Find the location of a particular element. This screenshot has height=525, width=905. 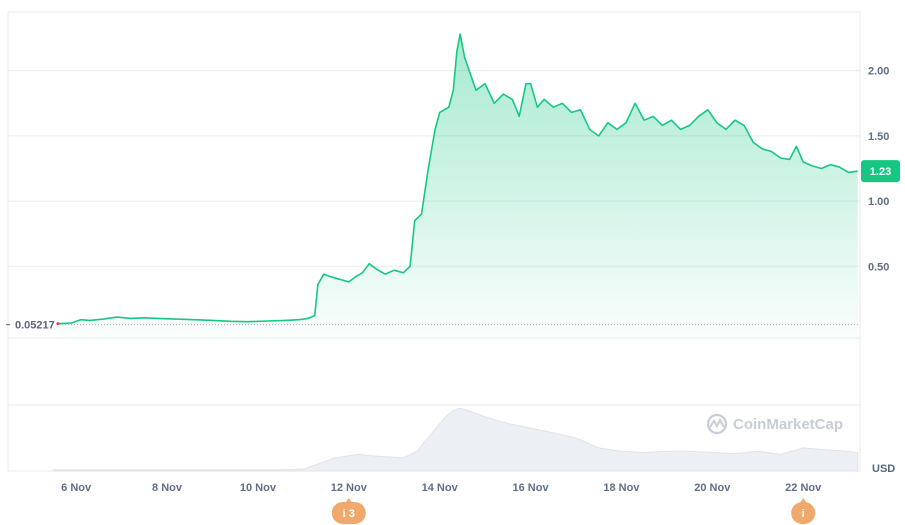

x-tick-label: 22 Nov is located at coordinates (803, 488).